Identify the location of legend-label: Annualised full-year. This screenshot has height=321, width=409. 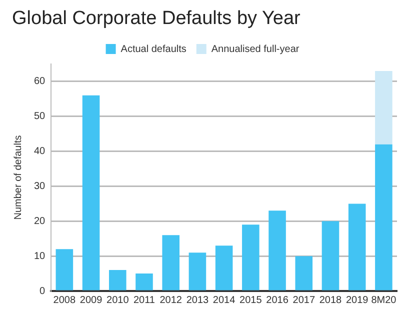
(255, 49).